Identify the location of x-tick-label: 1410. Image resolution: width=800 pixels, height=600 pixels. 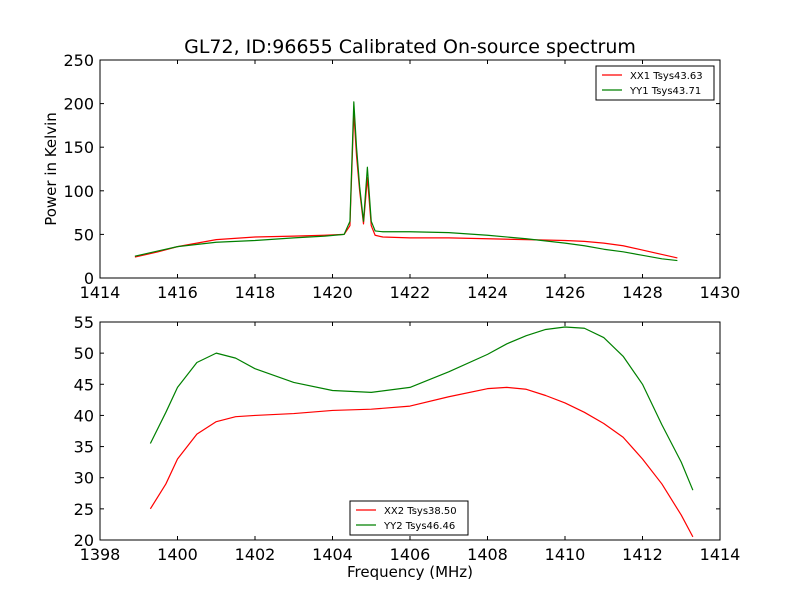
(565, 554).